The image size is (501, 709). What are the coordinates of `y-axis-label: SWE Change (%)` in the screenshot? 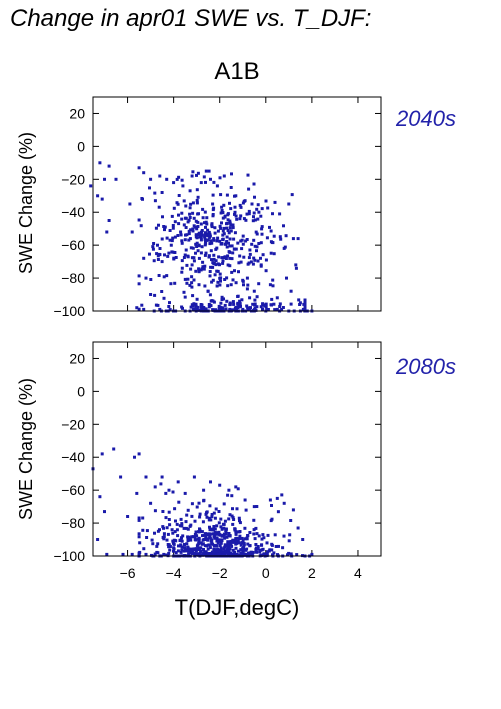 It's located at (26, 203).